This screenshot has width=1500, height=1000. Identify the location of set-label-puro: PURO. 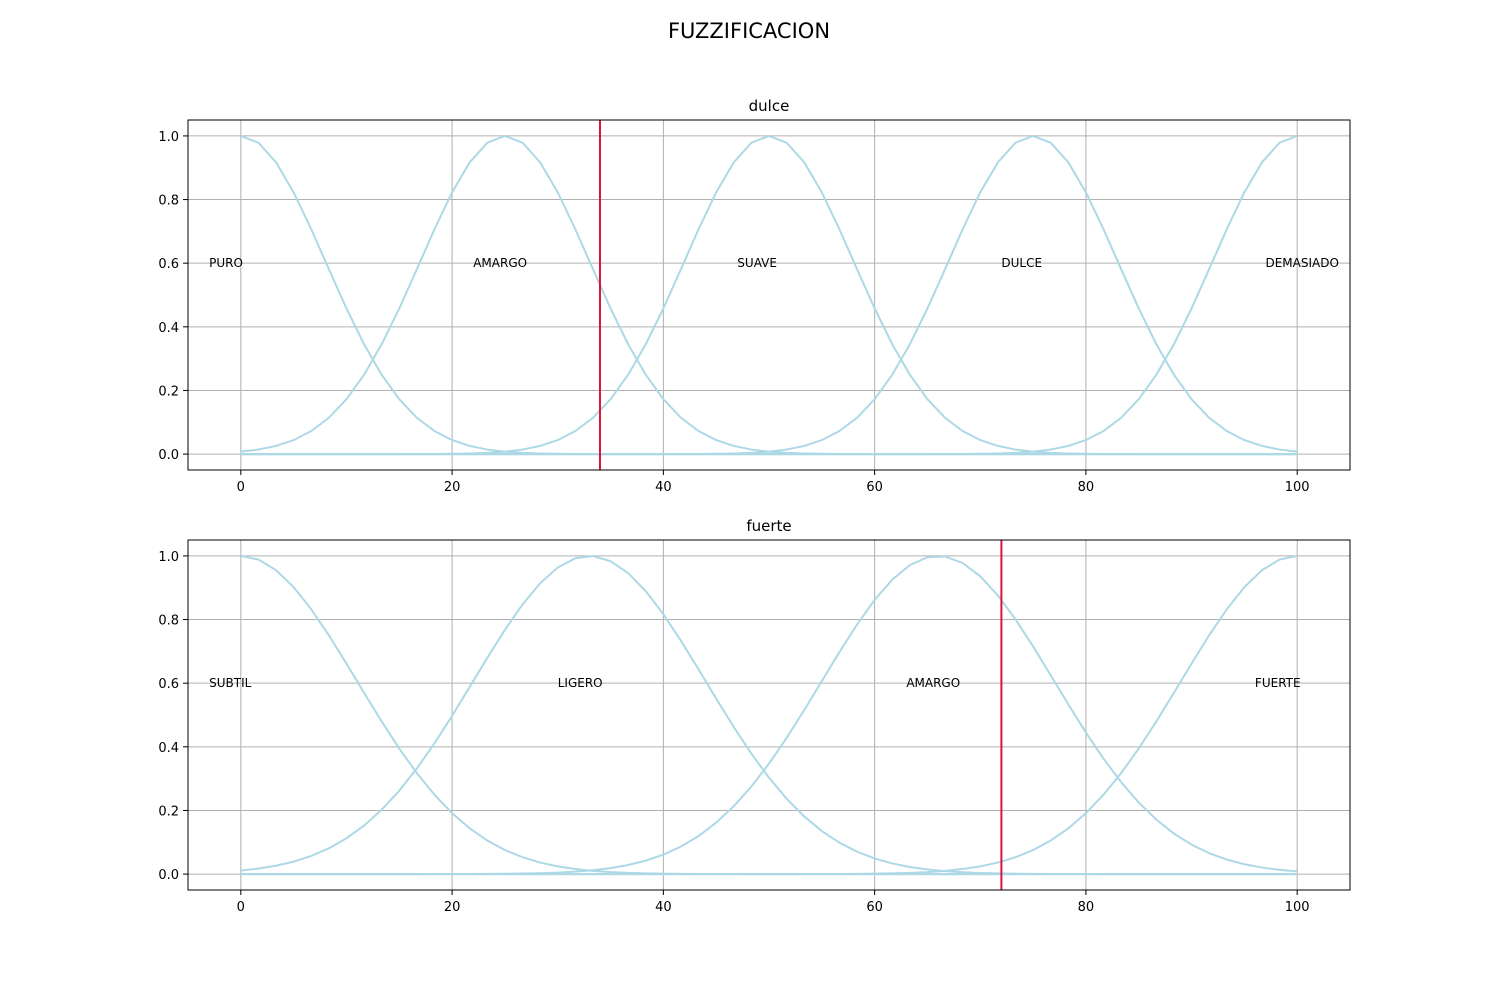
(226, 263).